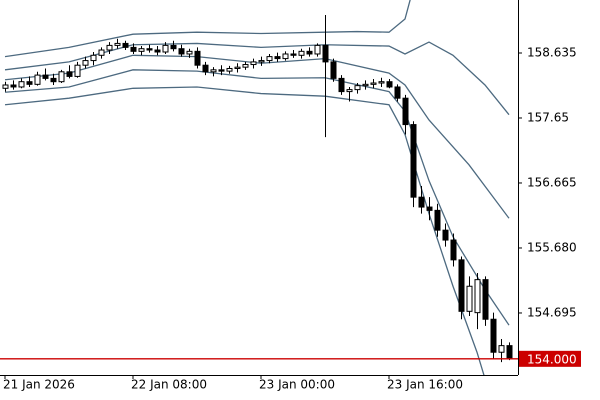 Image resolution: width=600 pixels, height=400 pixels. What do you see at coordinates (297, 385) in the screenshot?
I see `x-tick-label: 23 Jan 00:00` at bounding box center [297, 385].